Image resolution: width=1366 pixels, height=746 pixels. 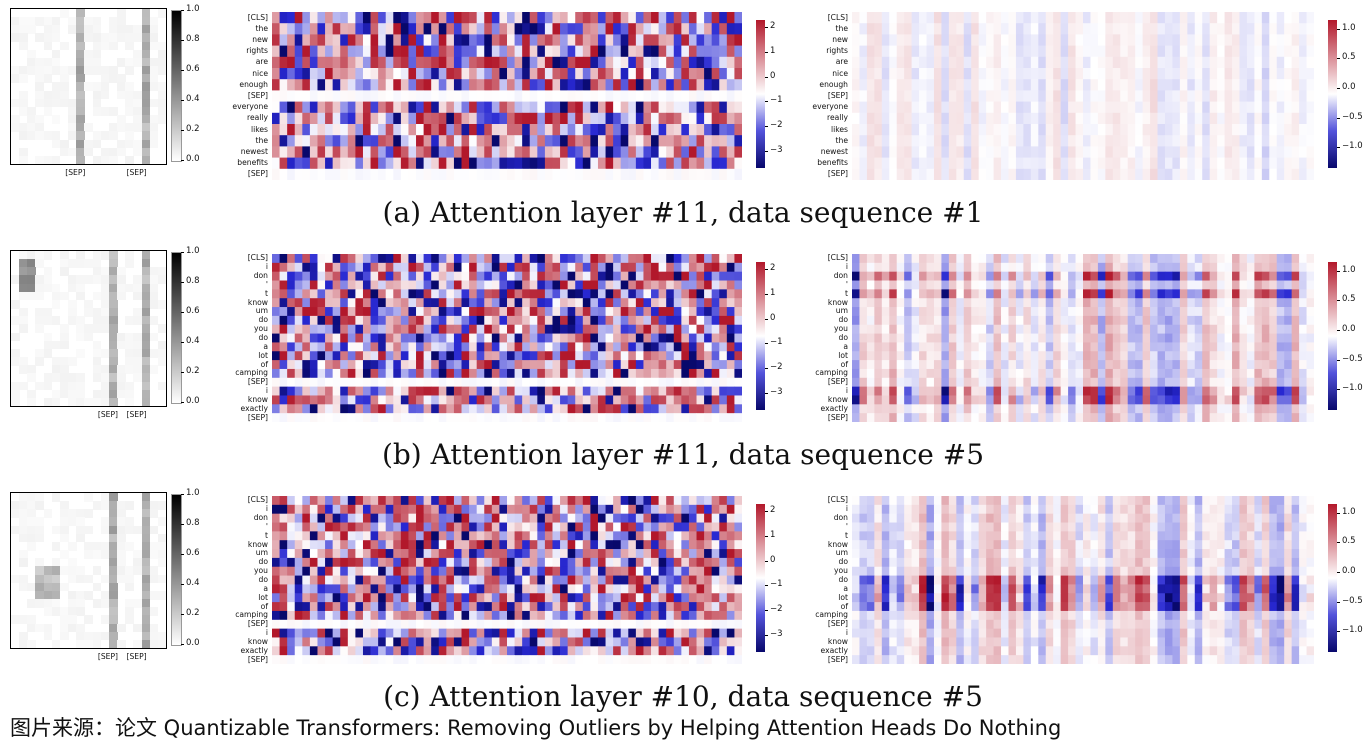 I want to click on heatmap-y-label: camping, so click(x=831, y=373).